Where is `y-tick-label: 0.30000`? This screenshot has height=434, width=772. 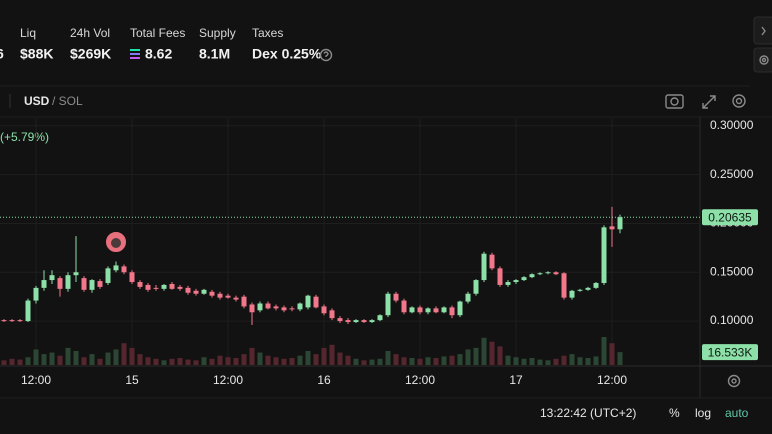 y-tick-label: 0.30000 is located at coordinates (732, 125).